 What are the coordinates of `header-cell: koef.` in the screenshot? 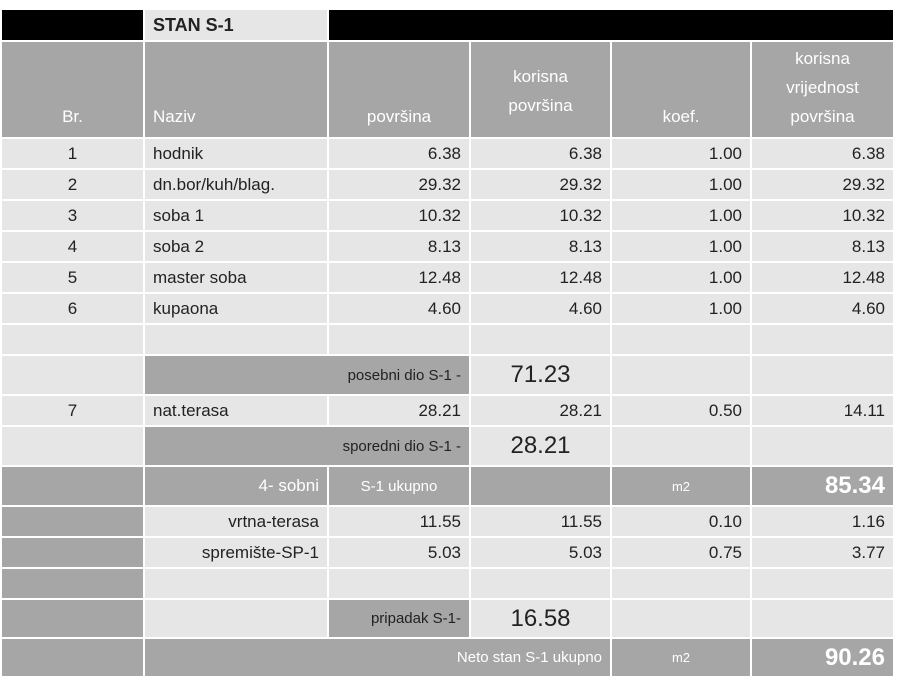 It's located at (681, 89).